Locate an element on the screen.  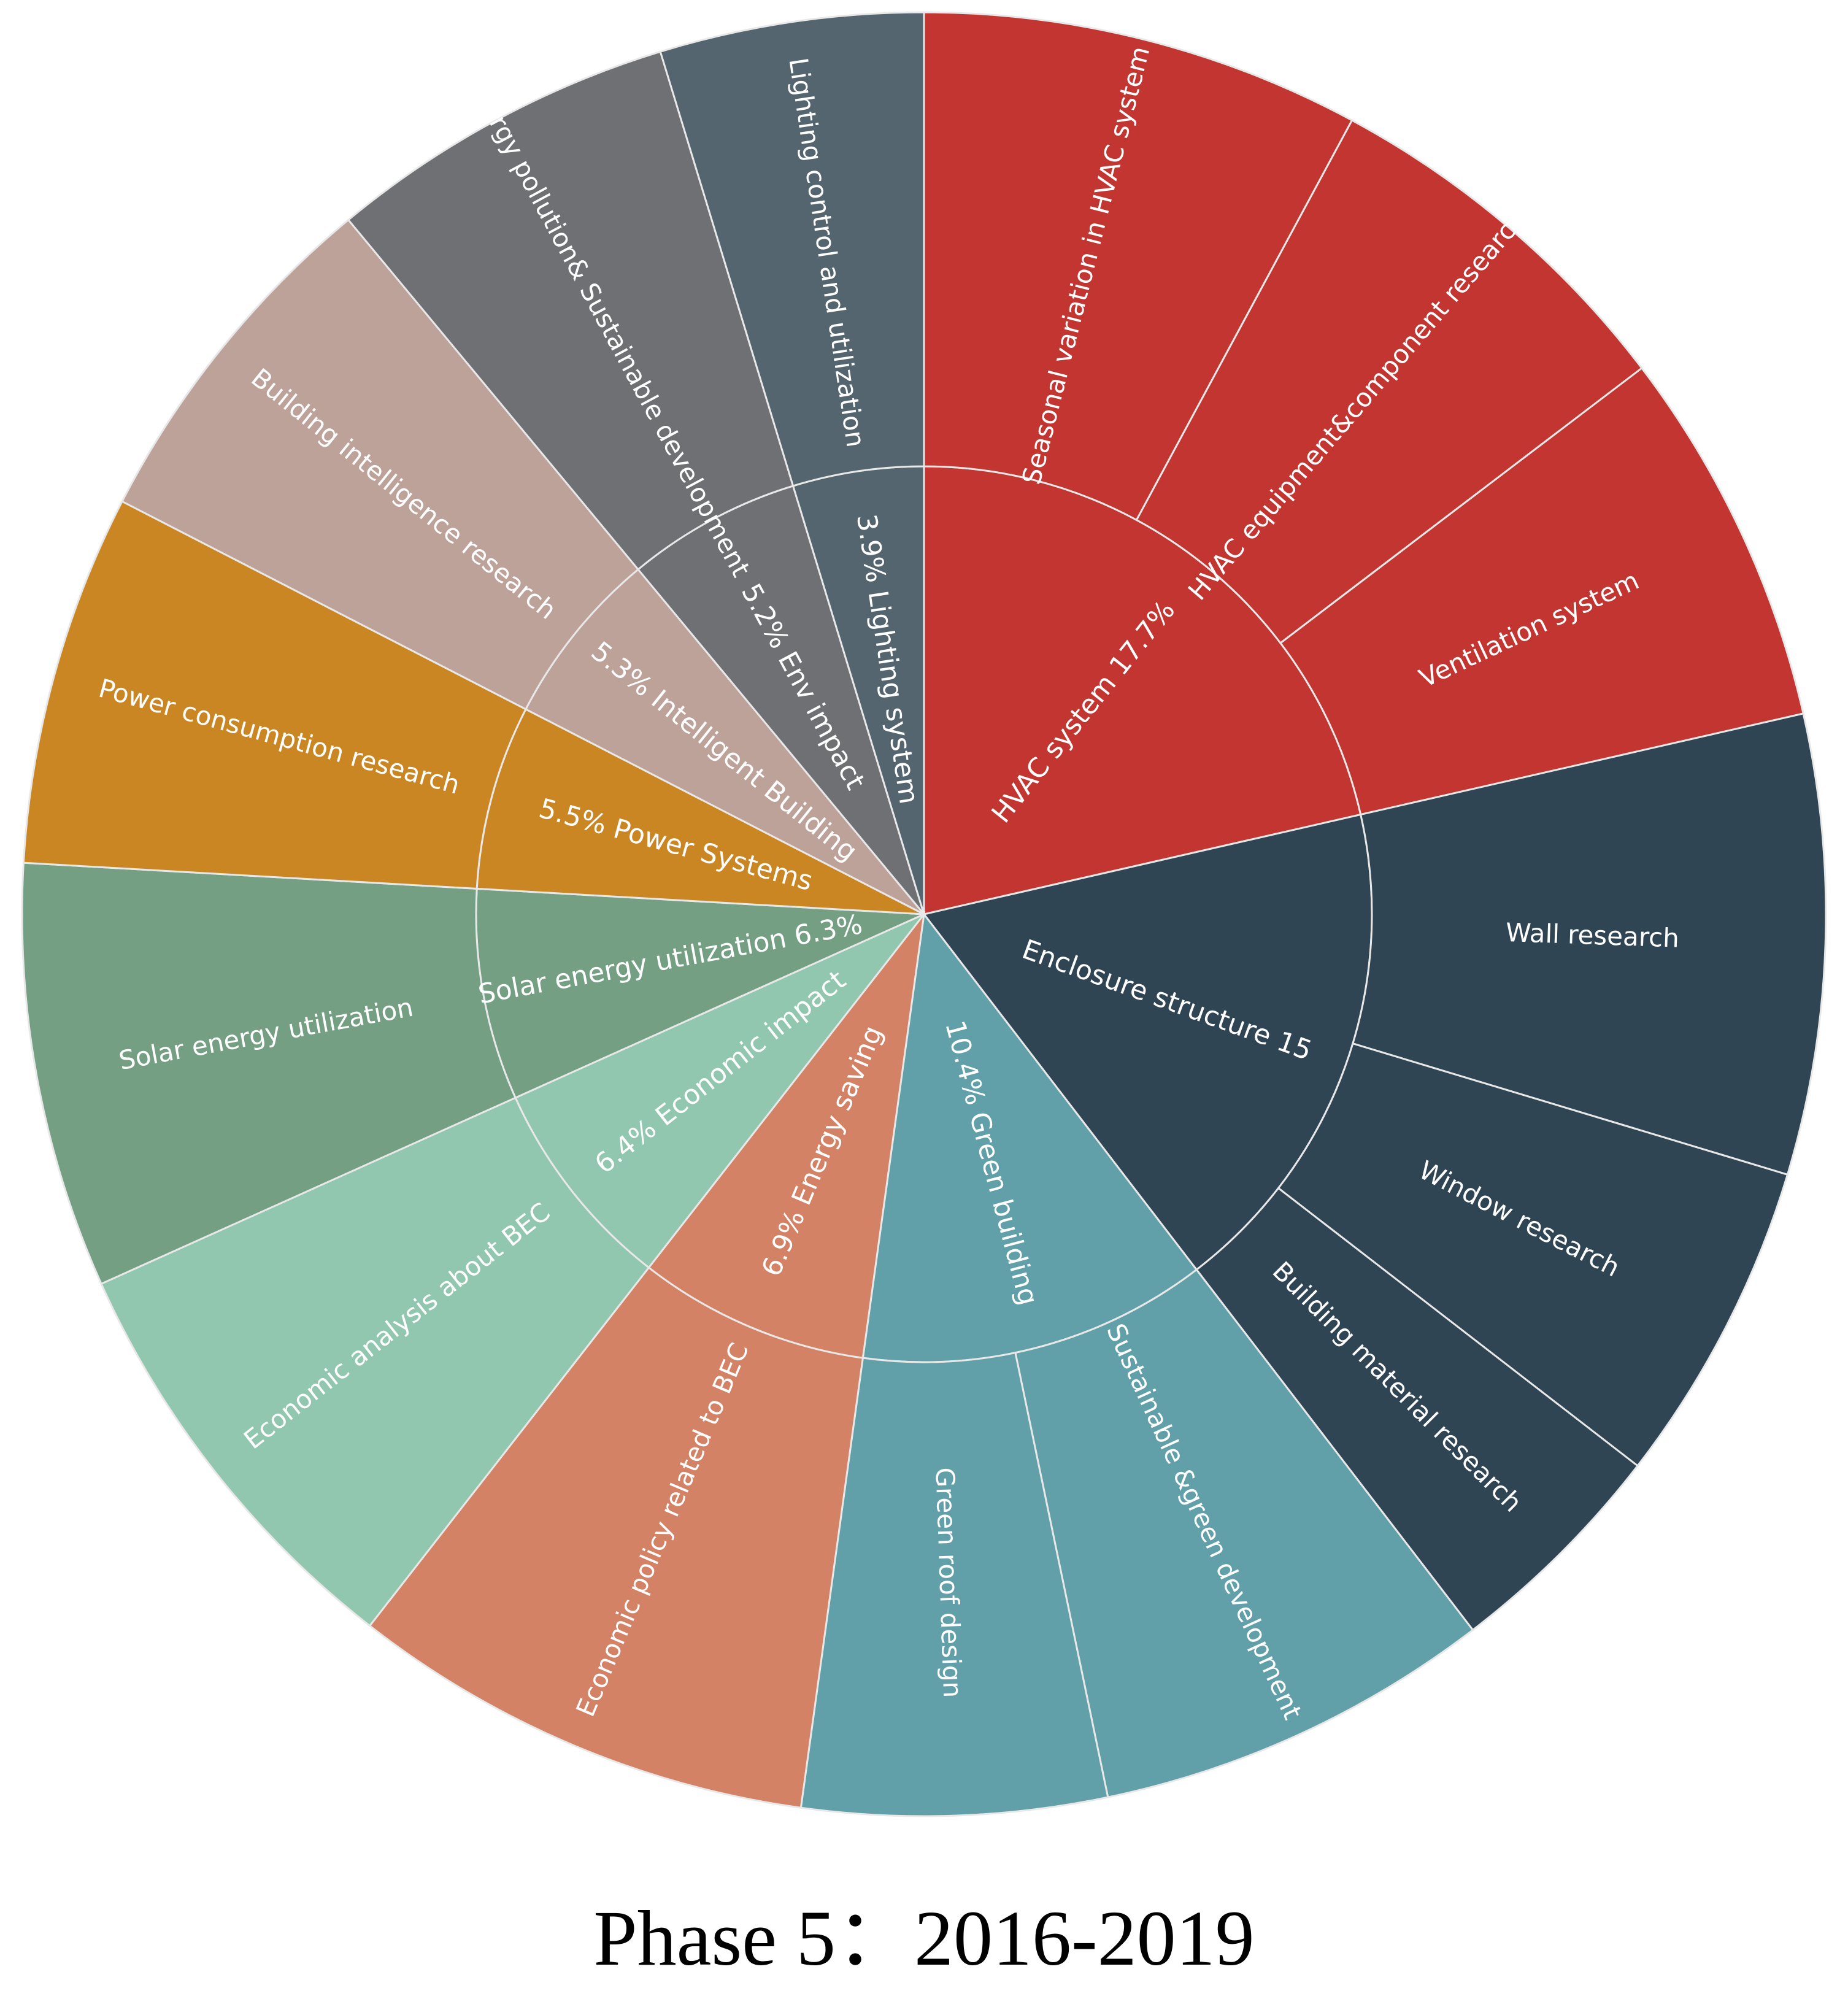
outer-slice-building-intelligence-research is located at coordinates (381, 464).